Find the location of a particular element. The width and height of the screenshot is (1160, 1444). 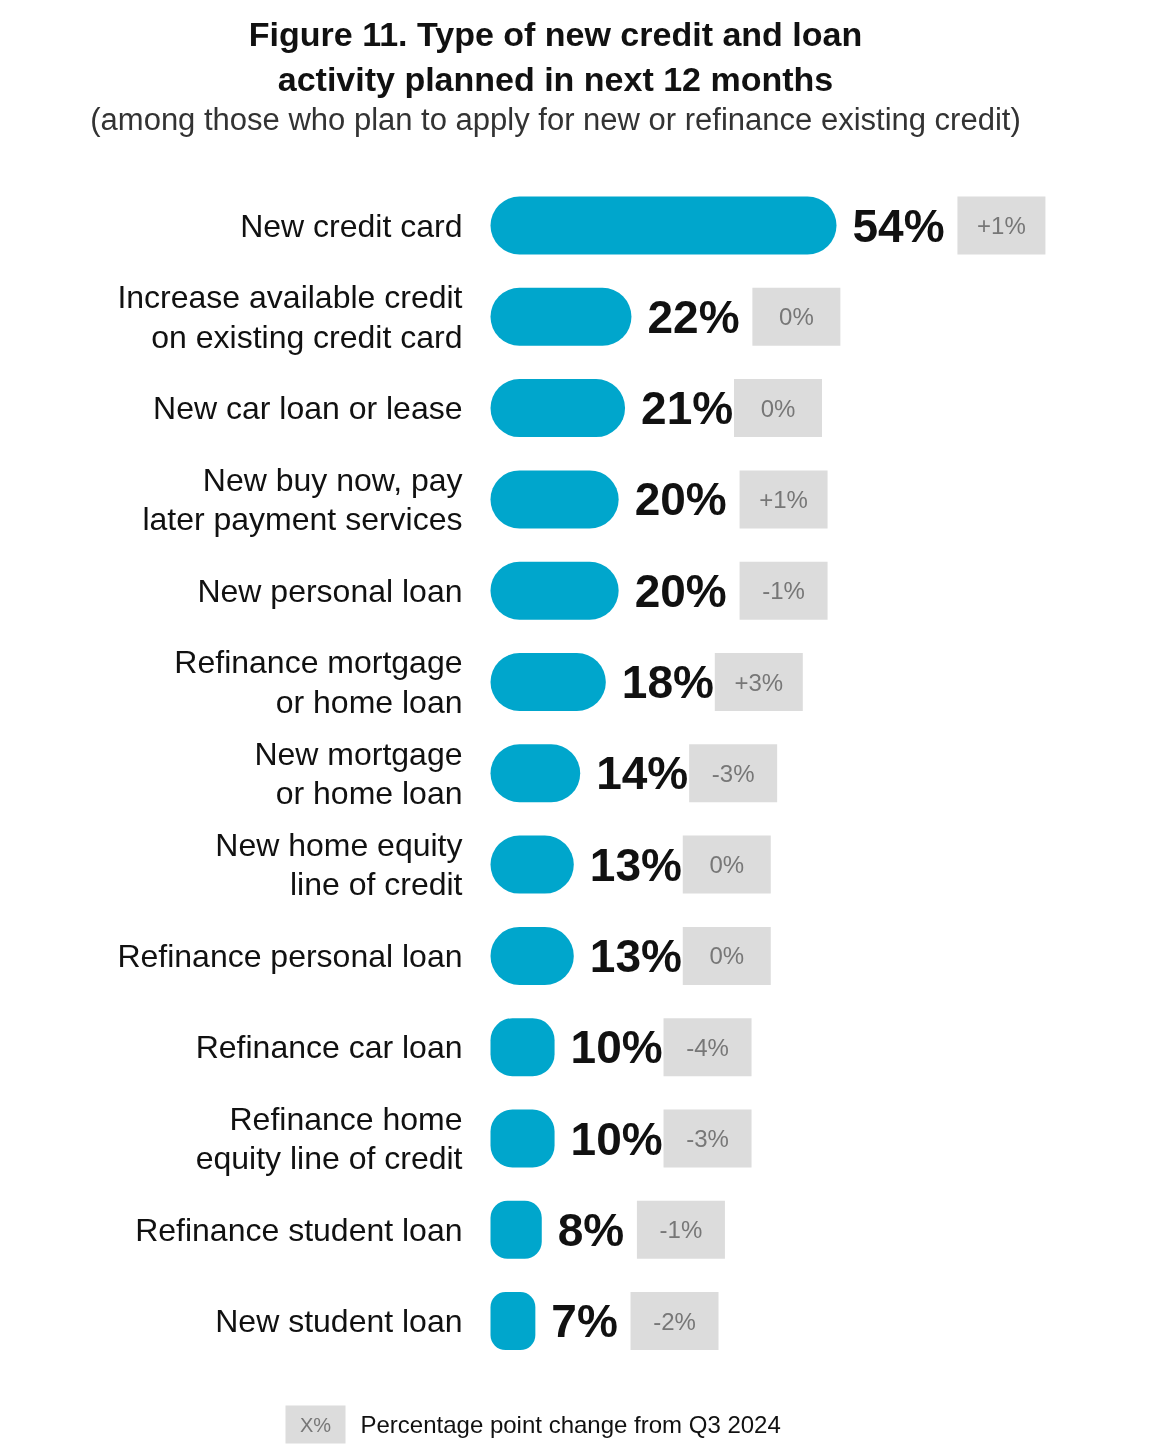

y-tick-label: Refinance student loan is located at coordinates (299, 1229).